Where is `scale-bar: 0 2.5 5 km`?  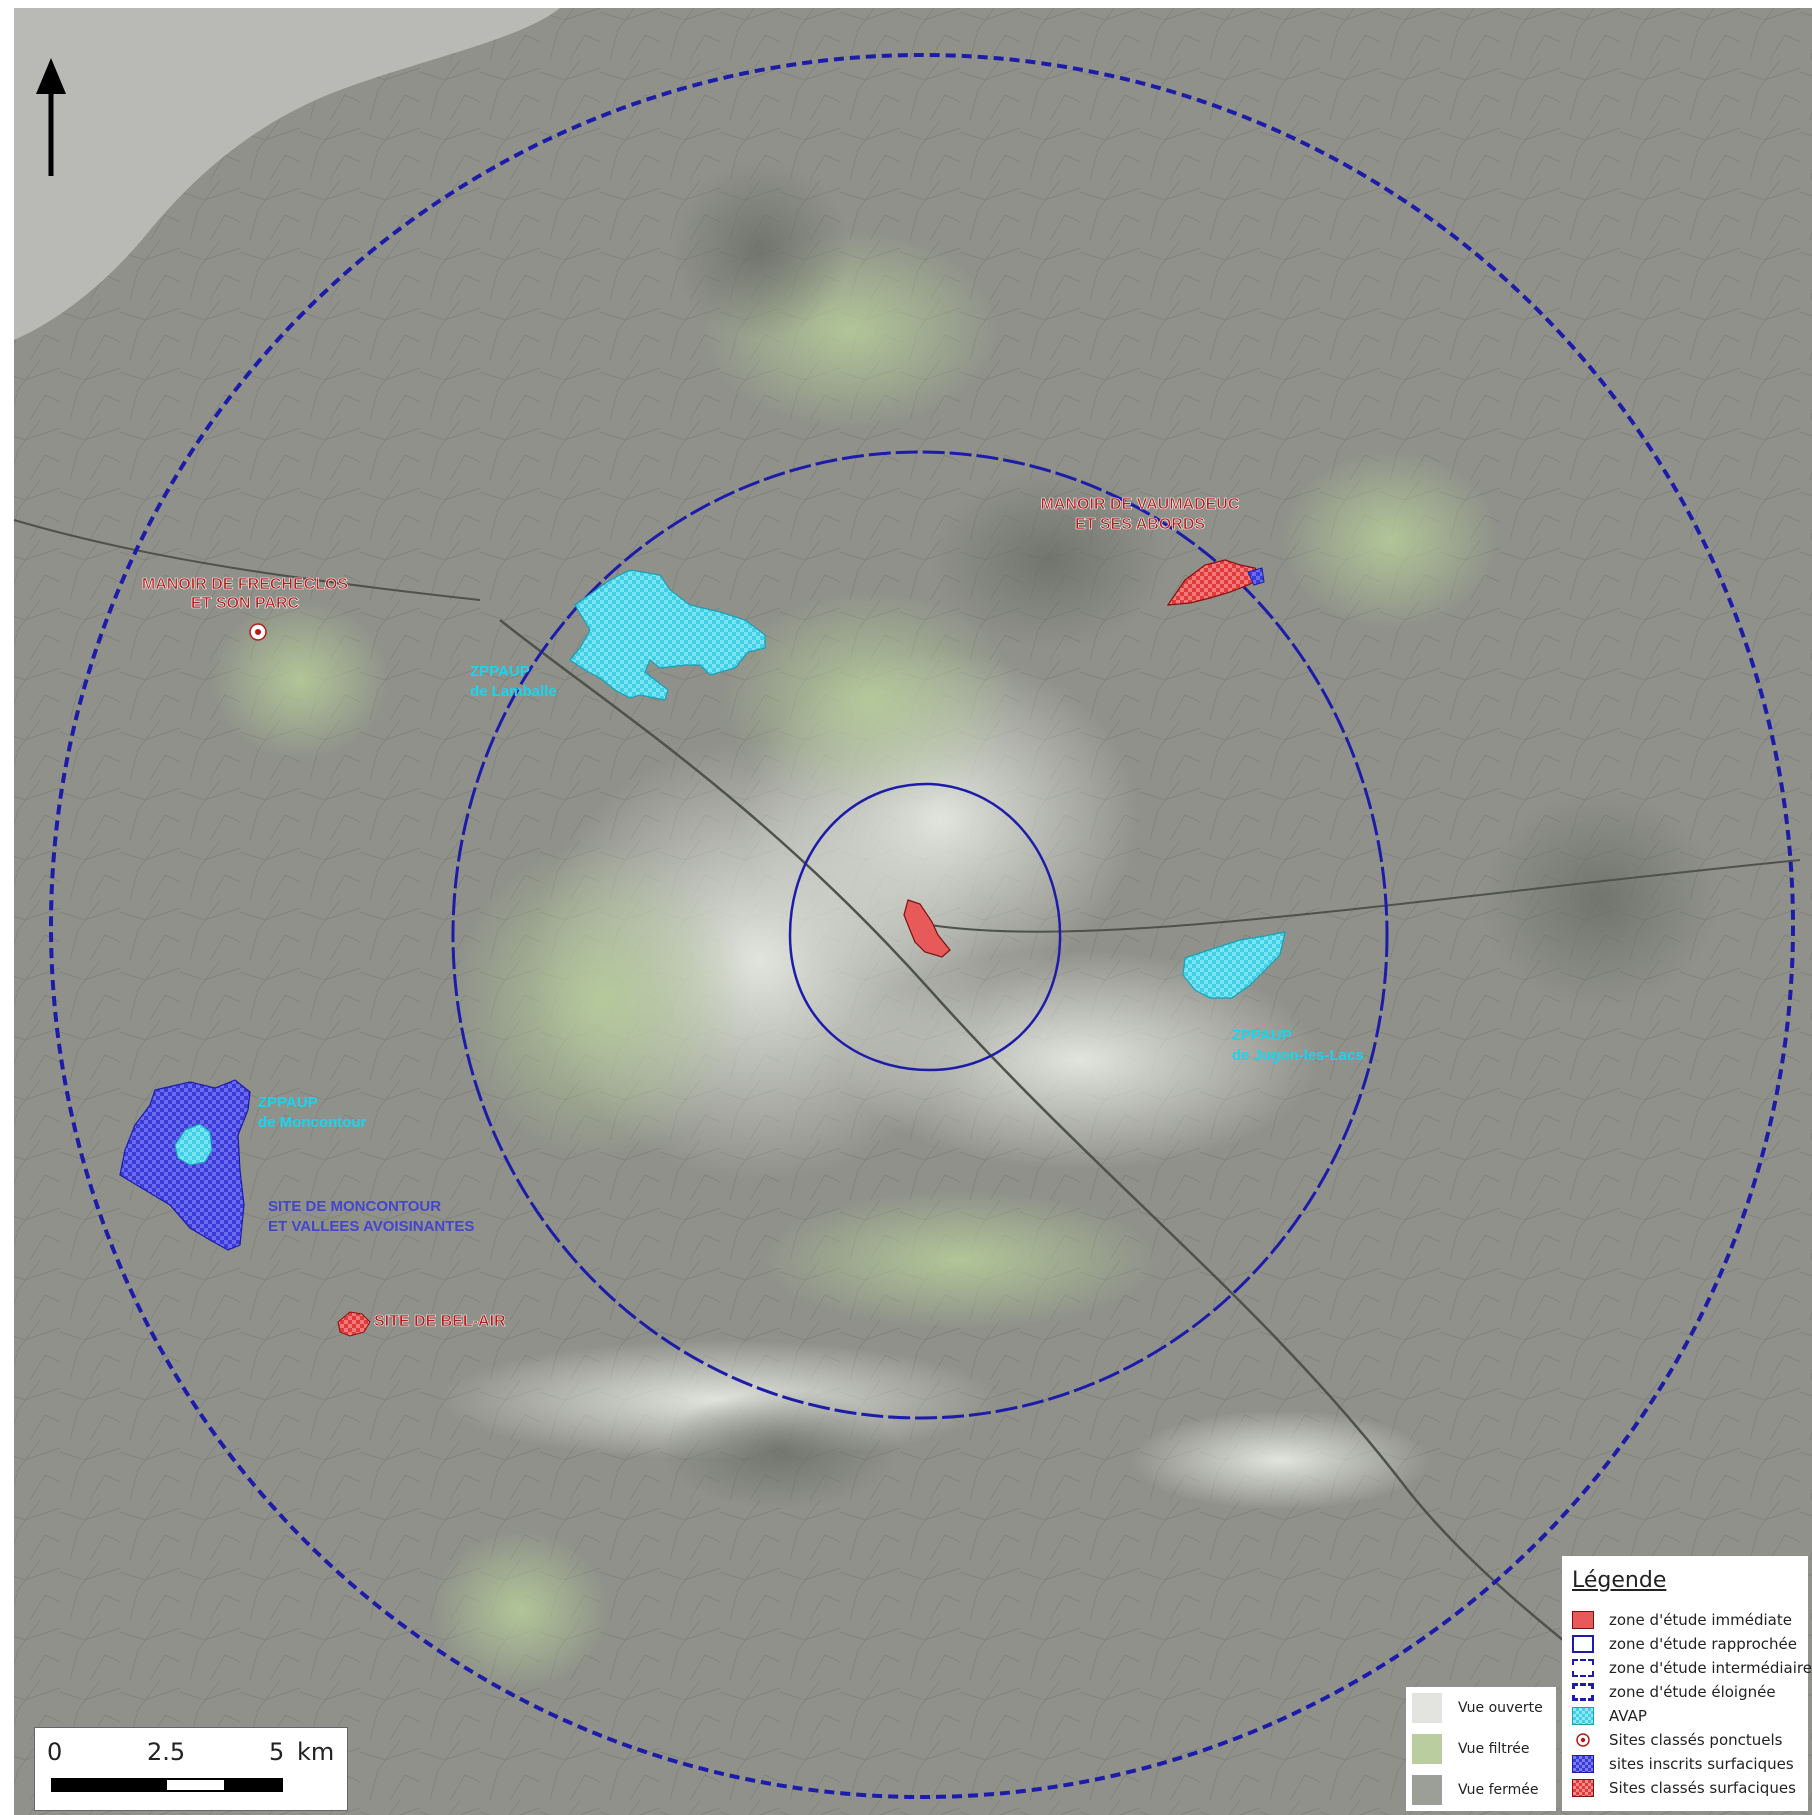 scale-bar: 0 2.5 5 km is located at coordinates (191, 1769).